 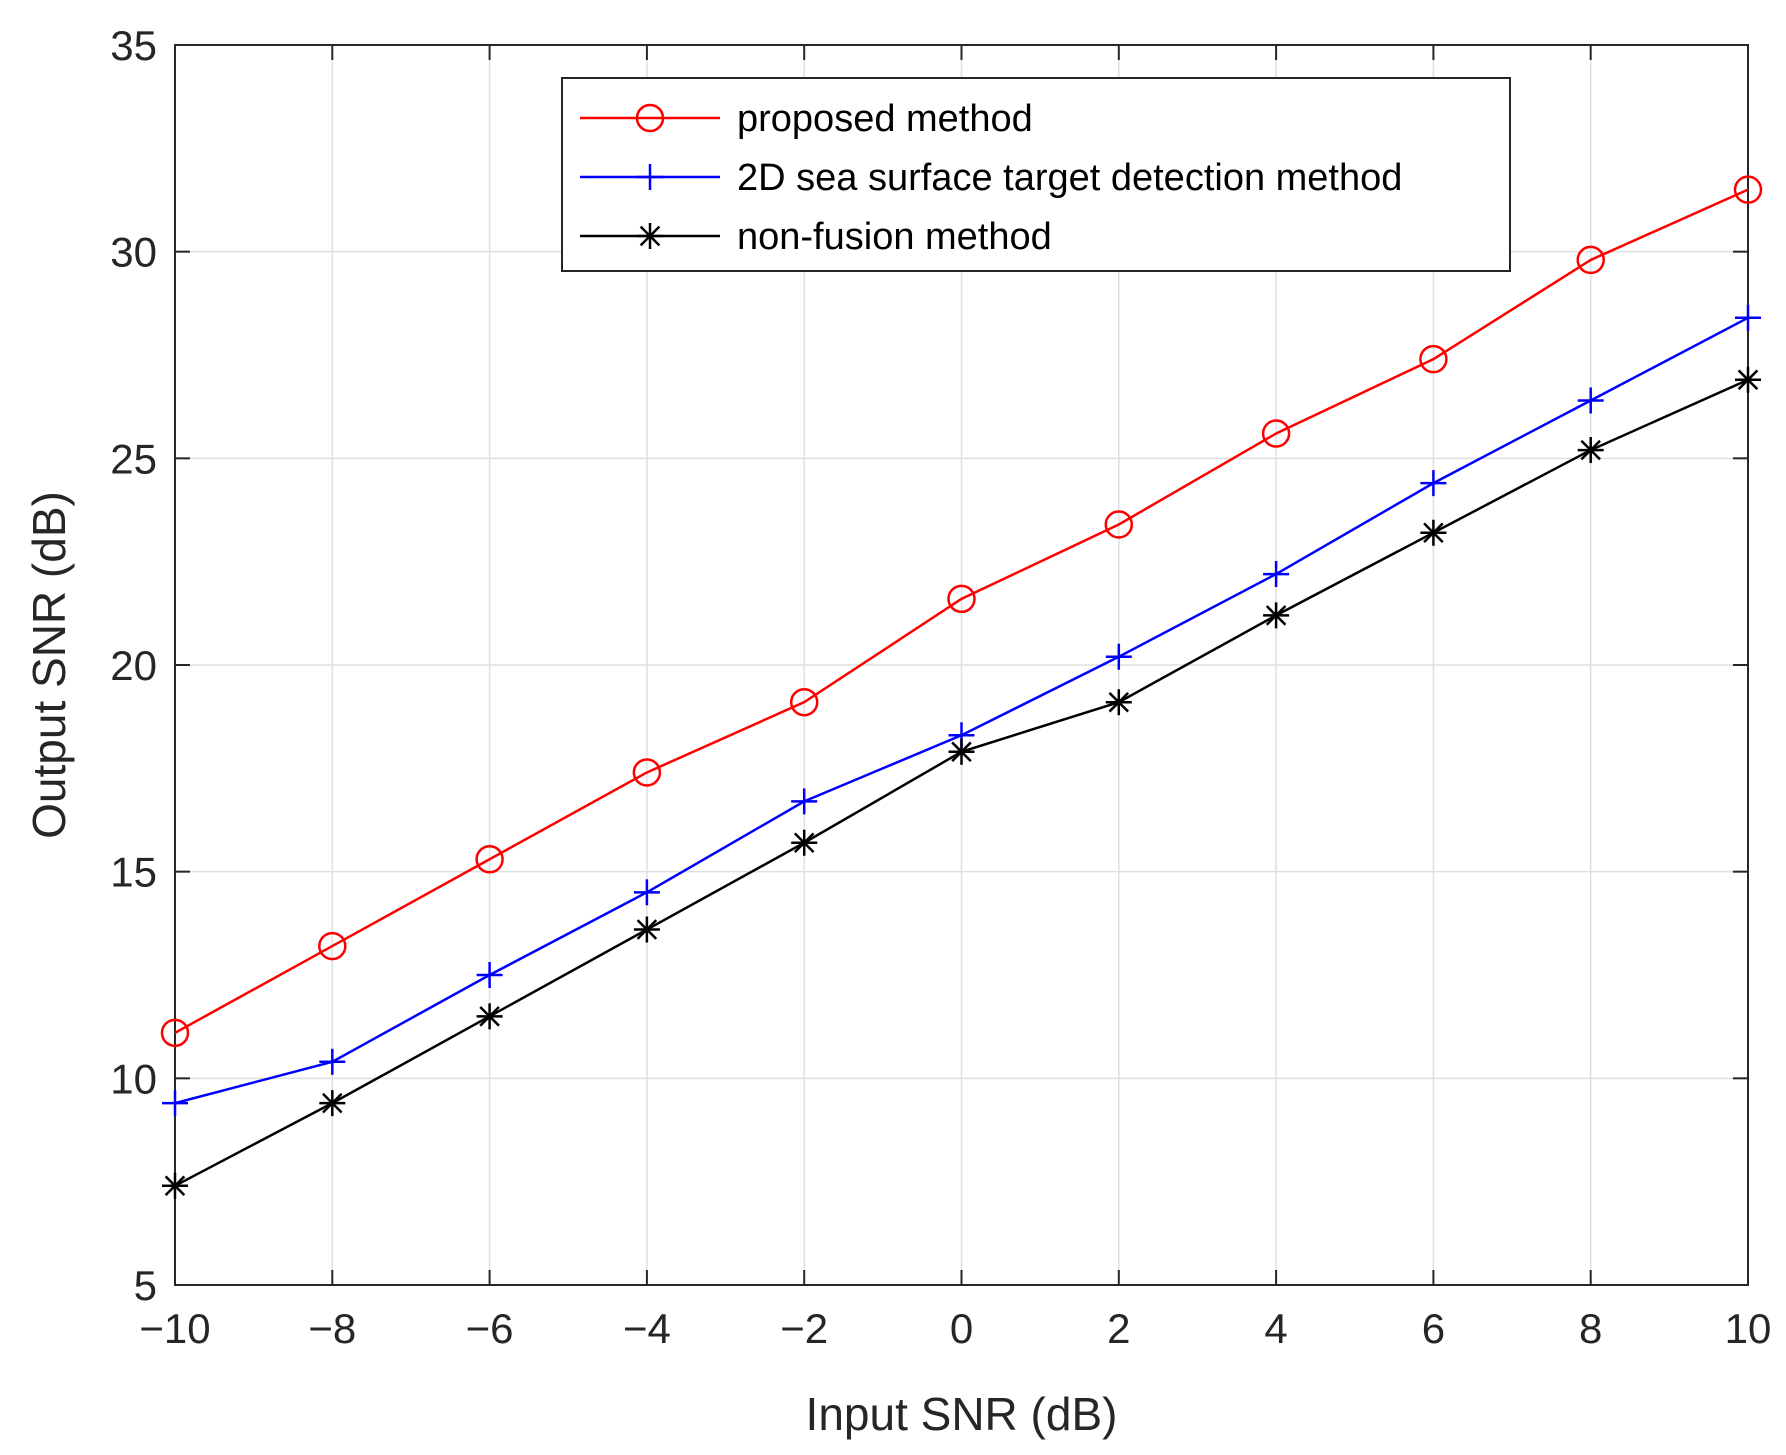 What do you see at coordinates (961, 1328) in the screenshot?
I see `x-tick-label: 0` at bounding box center [961, 1328].